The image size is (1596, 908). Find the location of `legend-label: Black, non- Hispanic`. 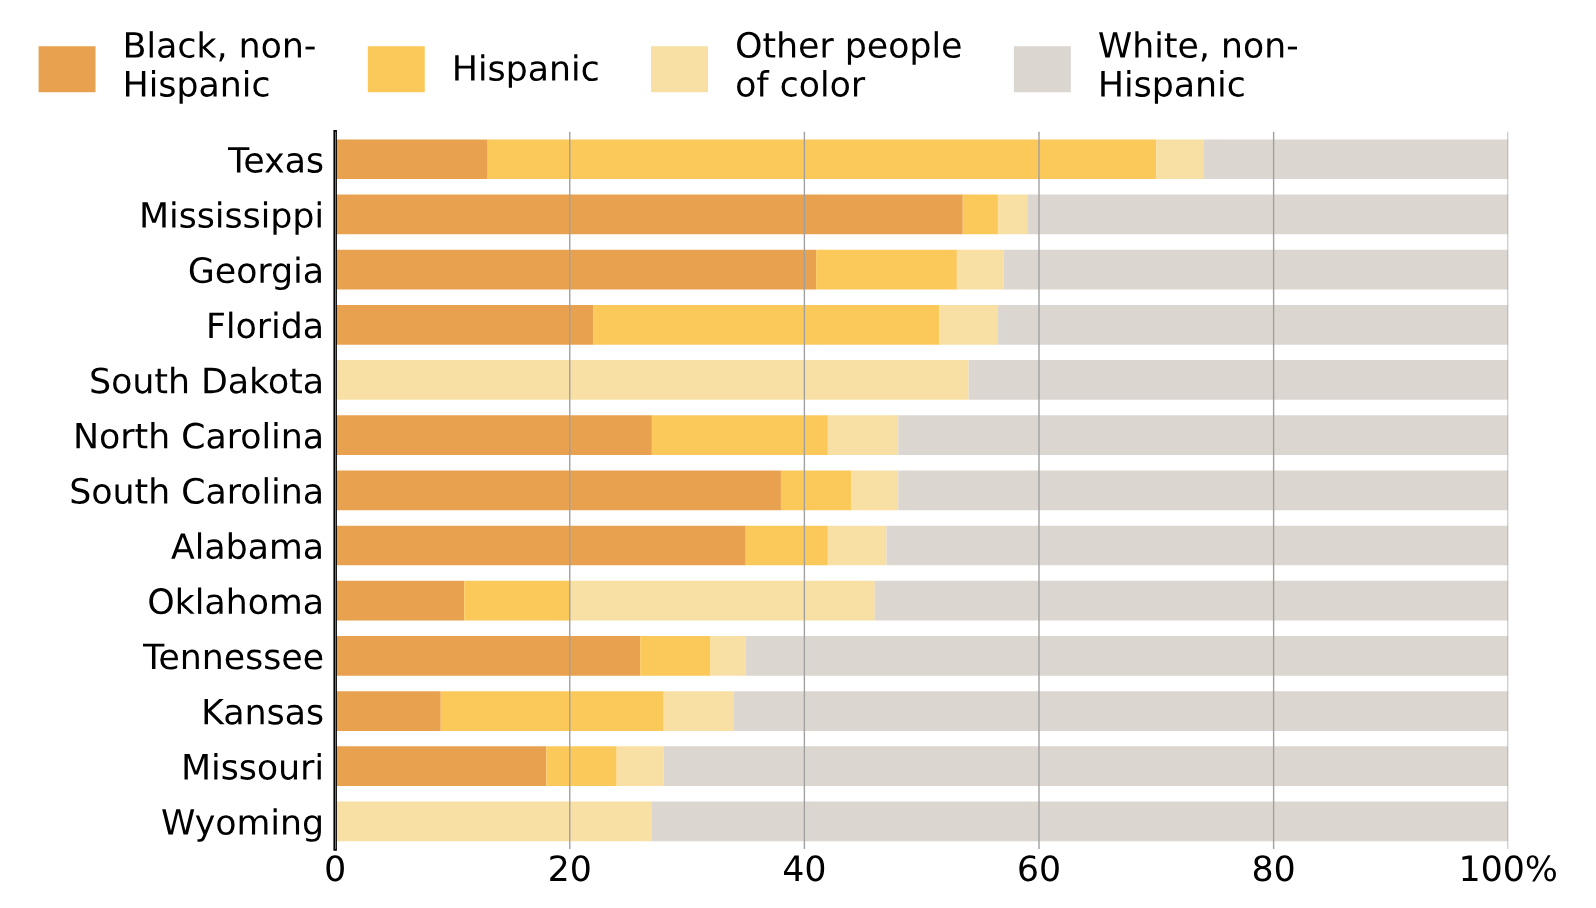

legend-label: Black, non- Hispanic is located at coordinates (220, 67).